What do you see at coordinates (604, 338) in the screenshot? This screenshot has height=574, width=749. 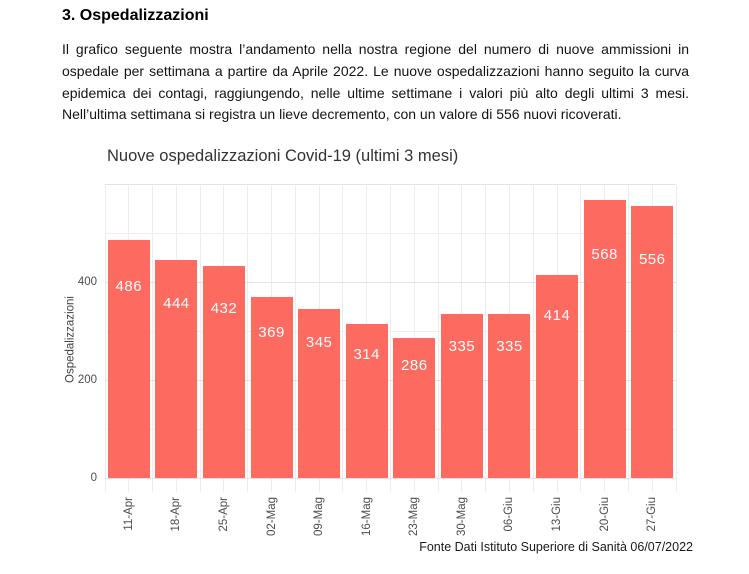 I see `bar: 568` at bounding box center [604, 338].